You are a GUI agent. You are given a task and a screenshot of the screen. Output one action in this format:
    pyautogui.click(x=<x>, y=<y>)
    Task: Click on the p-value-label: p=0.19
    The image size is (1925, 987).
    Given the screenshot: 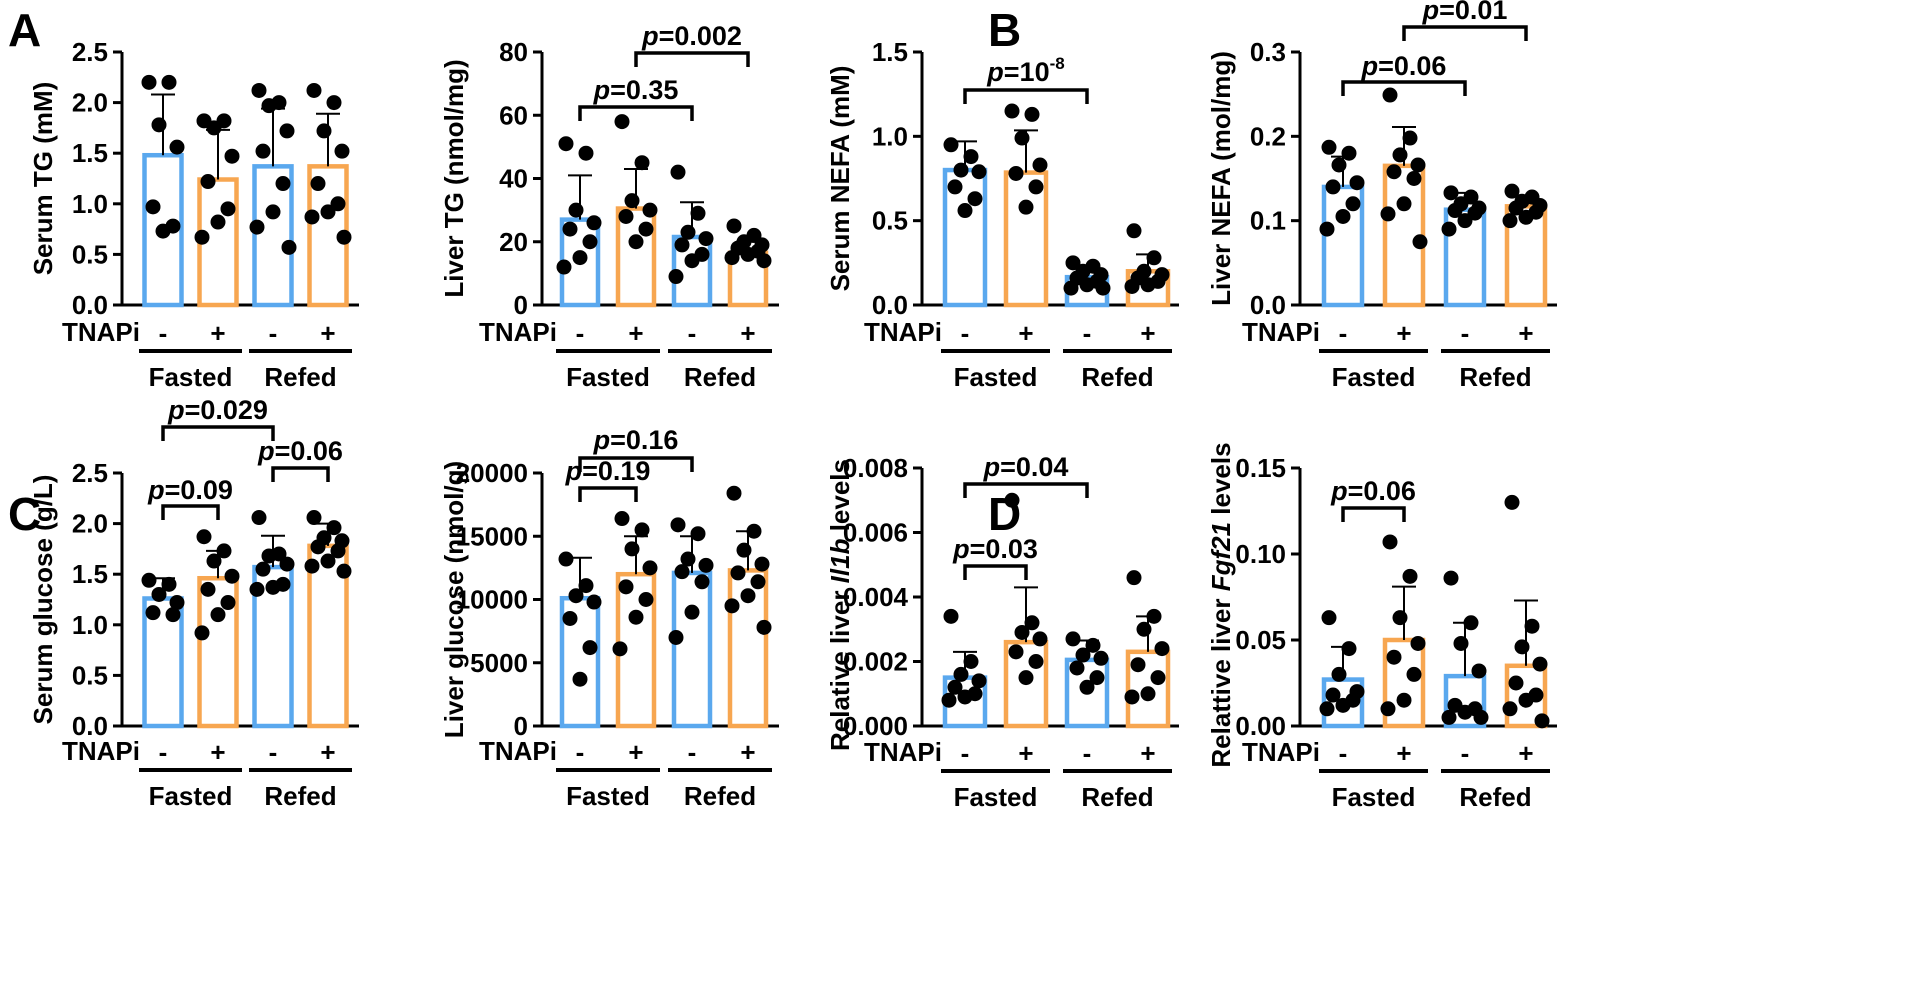 What is the action you would take?
    pyautogui.click(x=608, y=471)
    